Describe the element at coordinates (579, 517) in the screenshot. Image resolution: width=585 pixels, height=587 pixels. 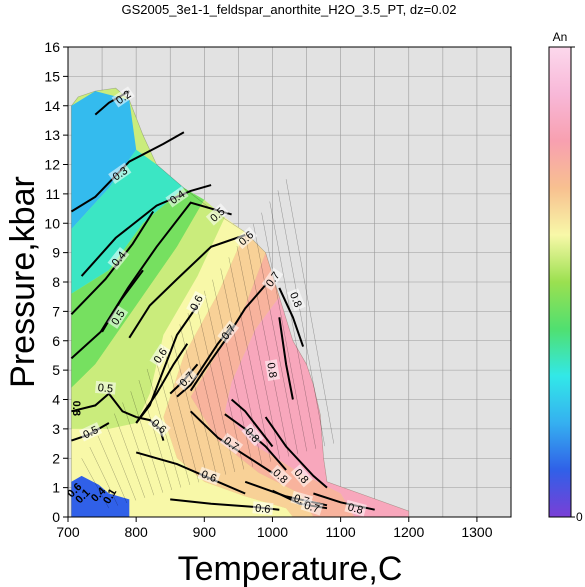
I see `colorbar-min-label: 0` at that location.